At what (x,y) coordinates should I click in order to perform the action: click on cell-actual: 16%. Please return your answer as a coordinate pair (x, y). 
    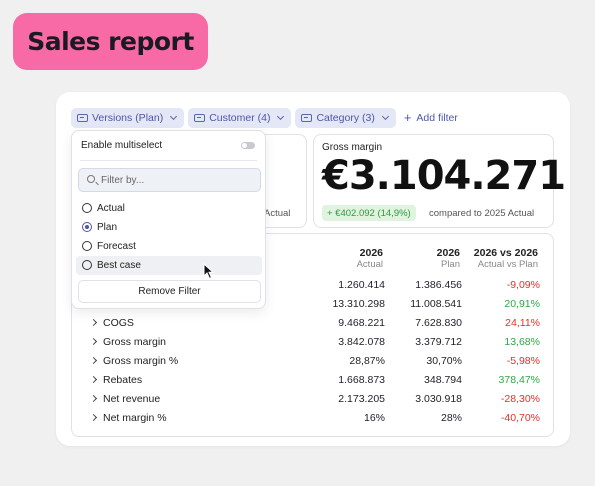
    Looking at the image, I should click on (374, 418).